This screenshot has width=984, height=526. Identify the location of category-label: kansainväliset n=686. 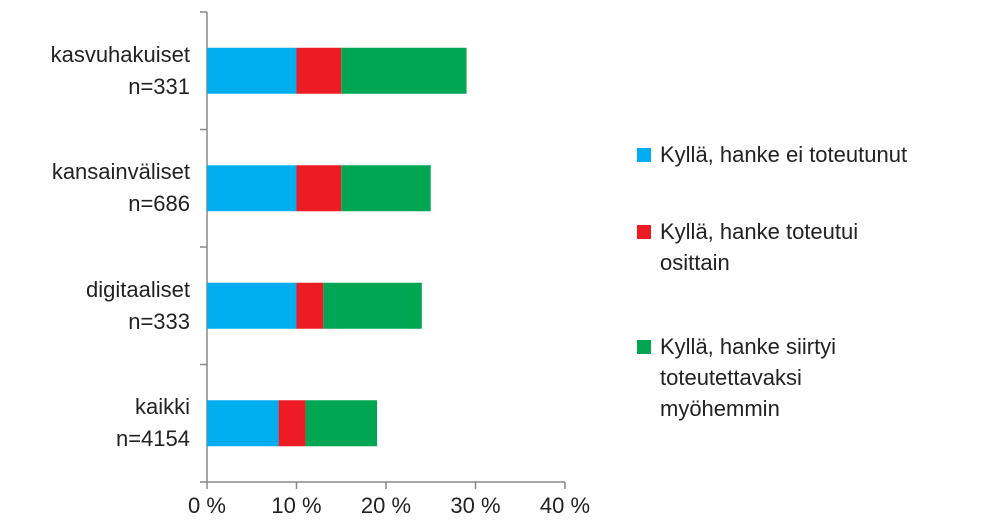
(120, 188).